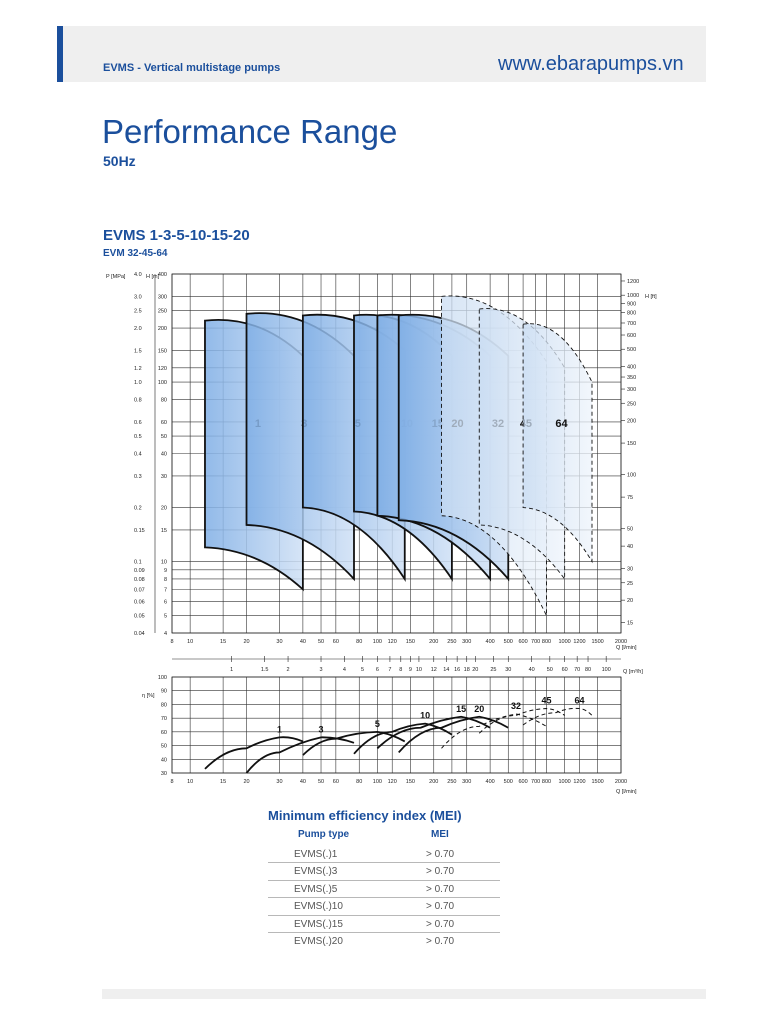 This screenshot has width=768, height=1024. What do you see at coordinates (164, 760) in the screenshot?
I see `y-tick-label: 40` at bounding box center [164, 760].